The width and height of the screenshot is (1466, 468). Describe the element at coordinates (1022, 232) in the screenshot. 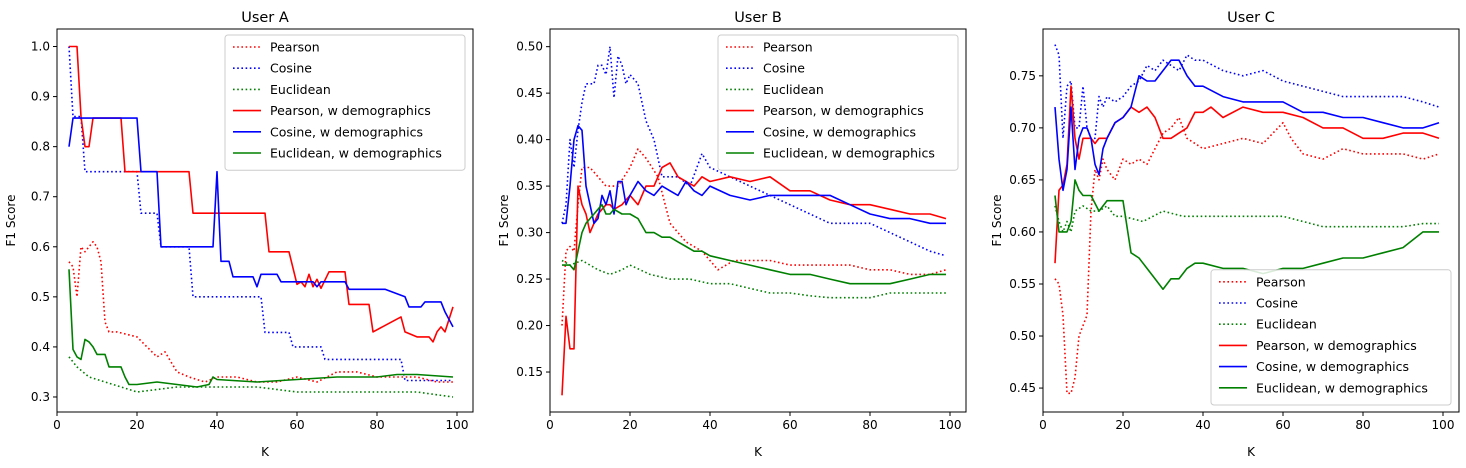

I see `y-tick-label: 0.60` at that location.